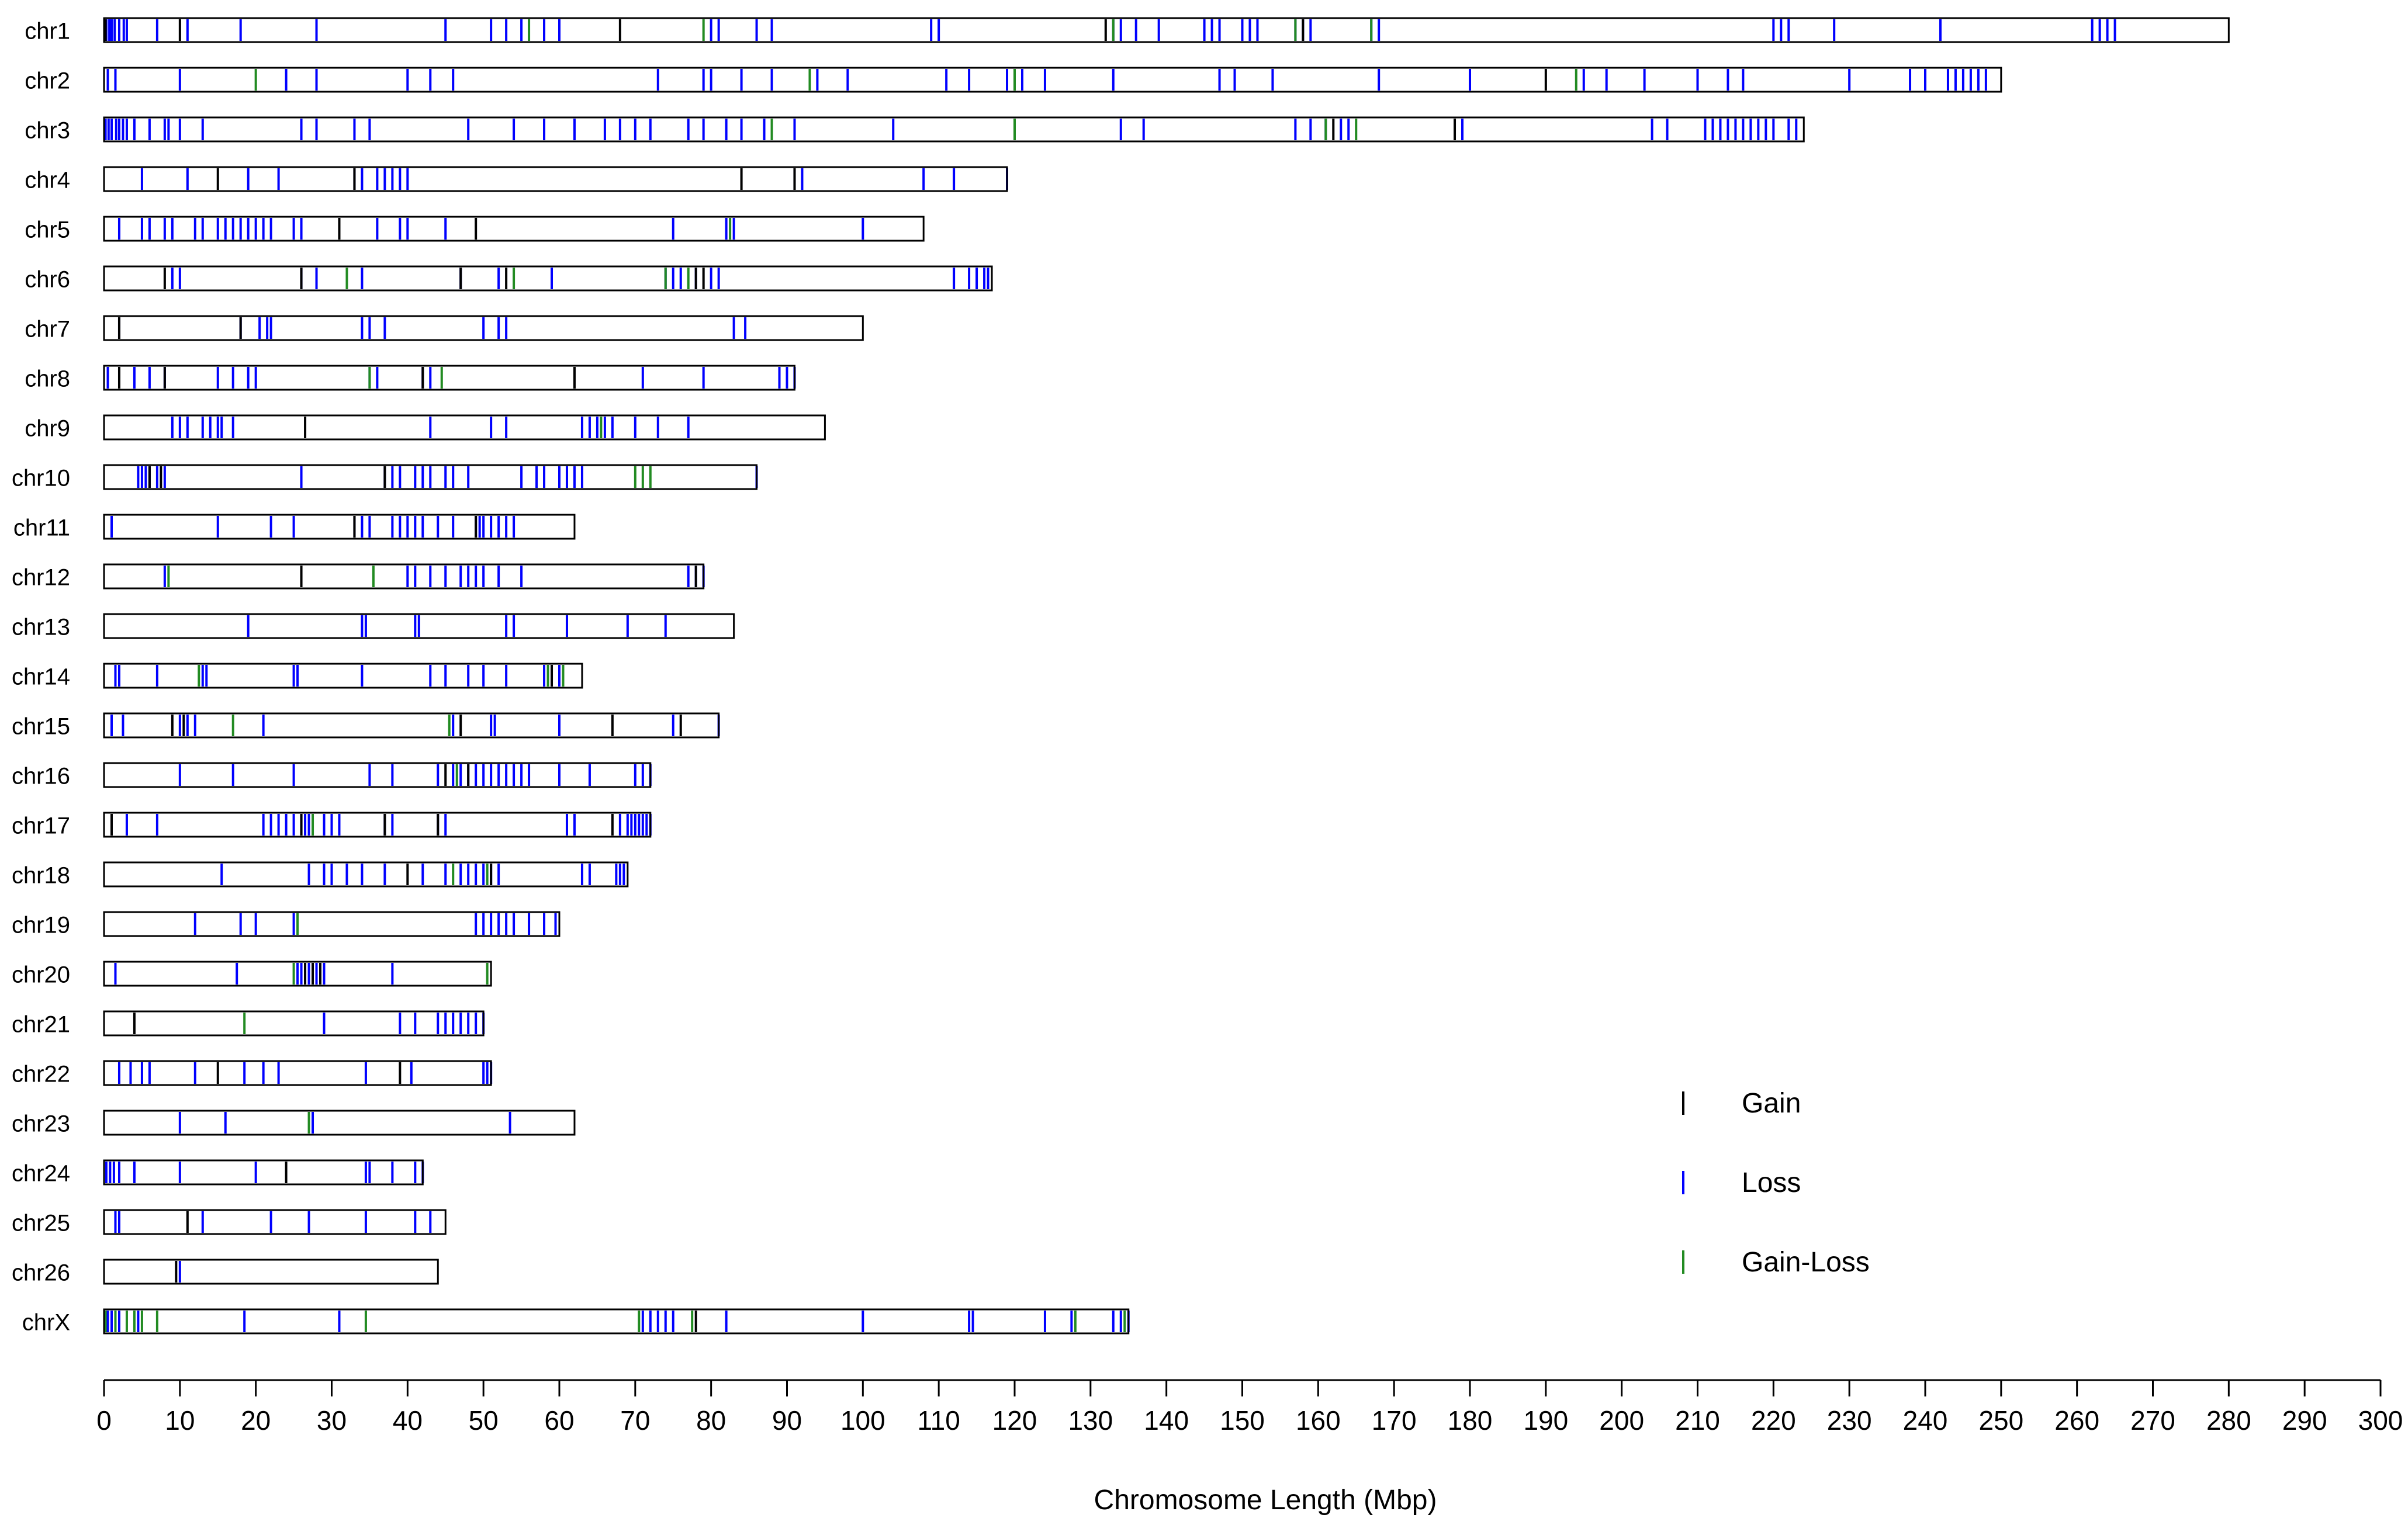  What do you see at coordinates (180, 1420) in the screenshot?
I see `x-tick-label: 10` at bounding box center [180, 1420].